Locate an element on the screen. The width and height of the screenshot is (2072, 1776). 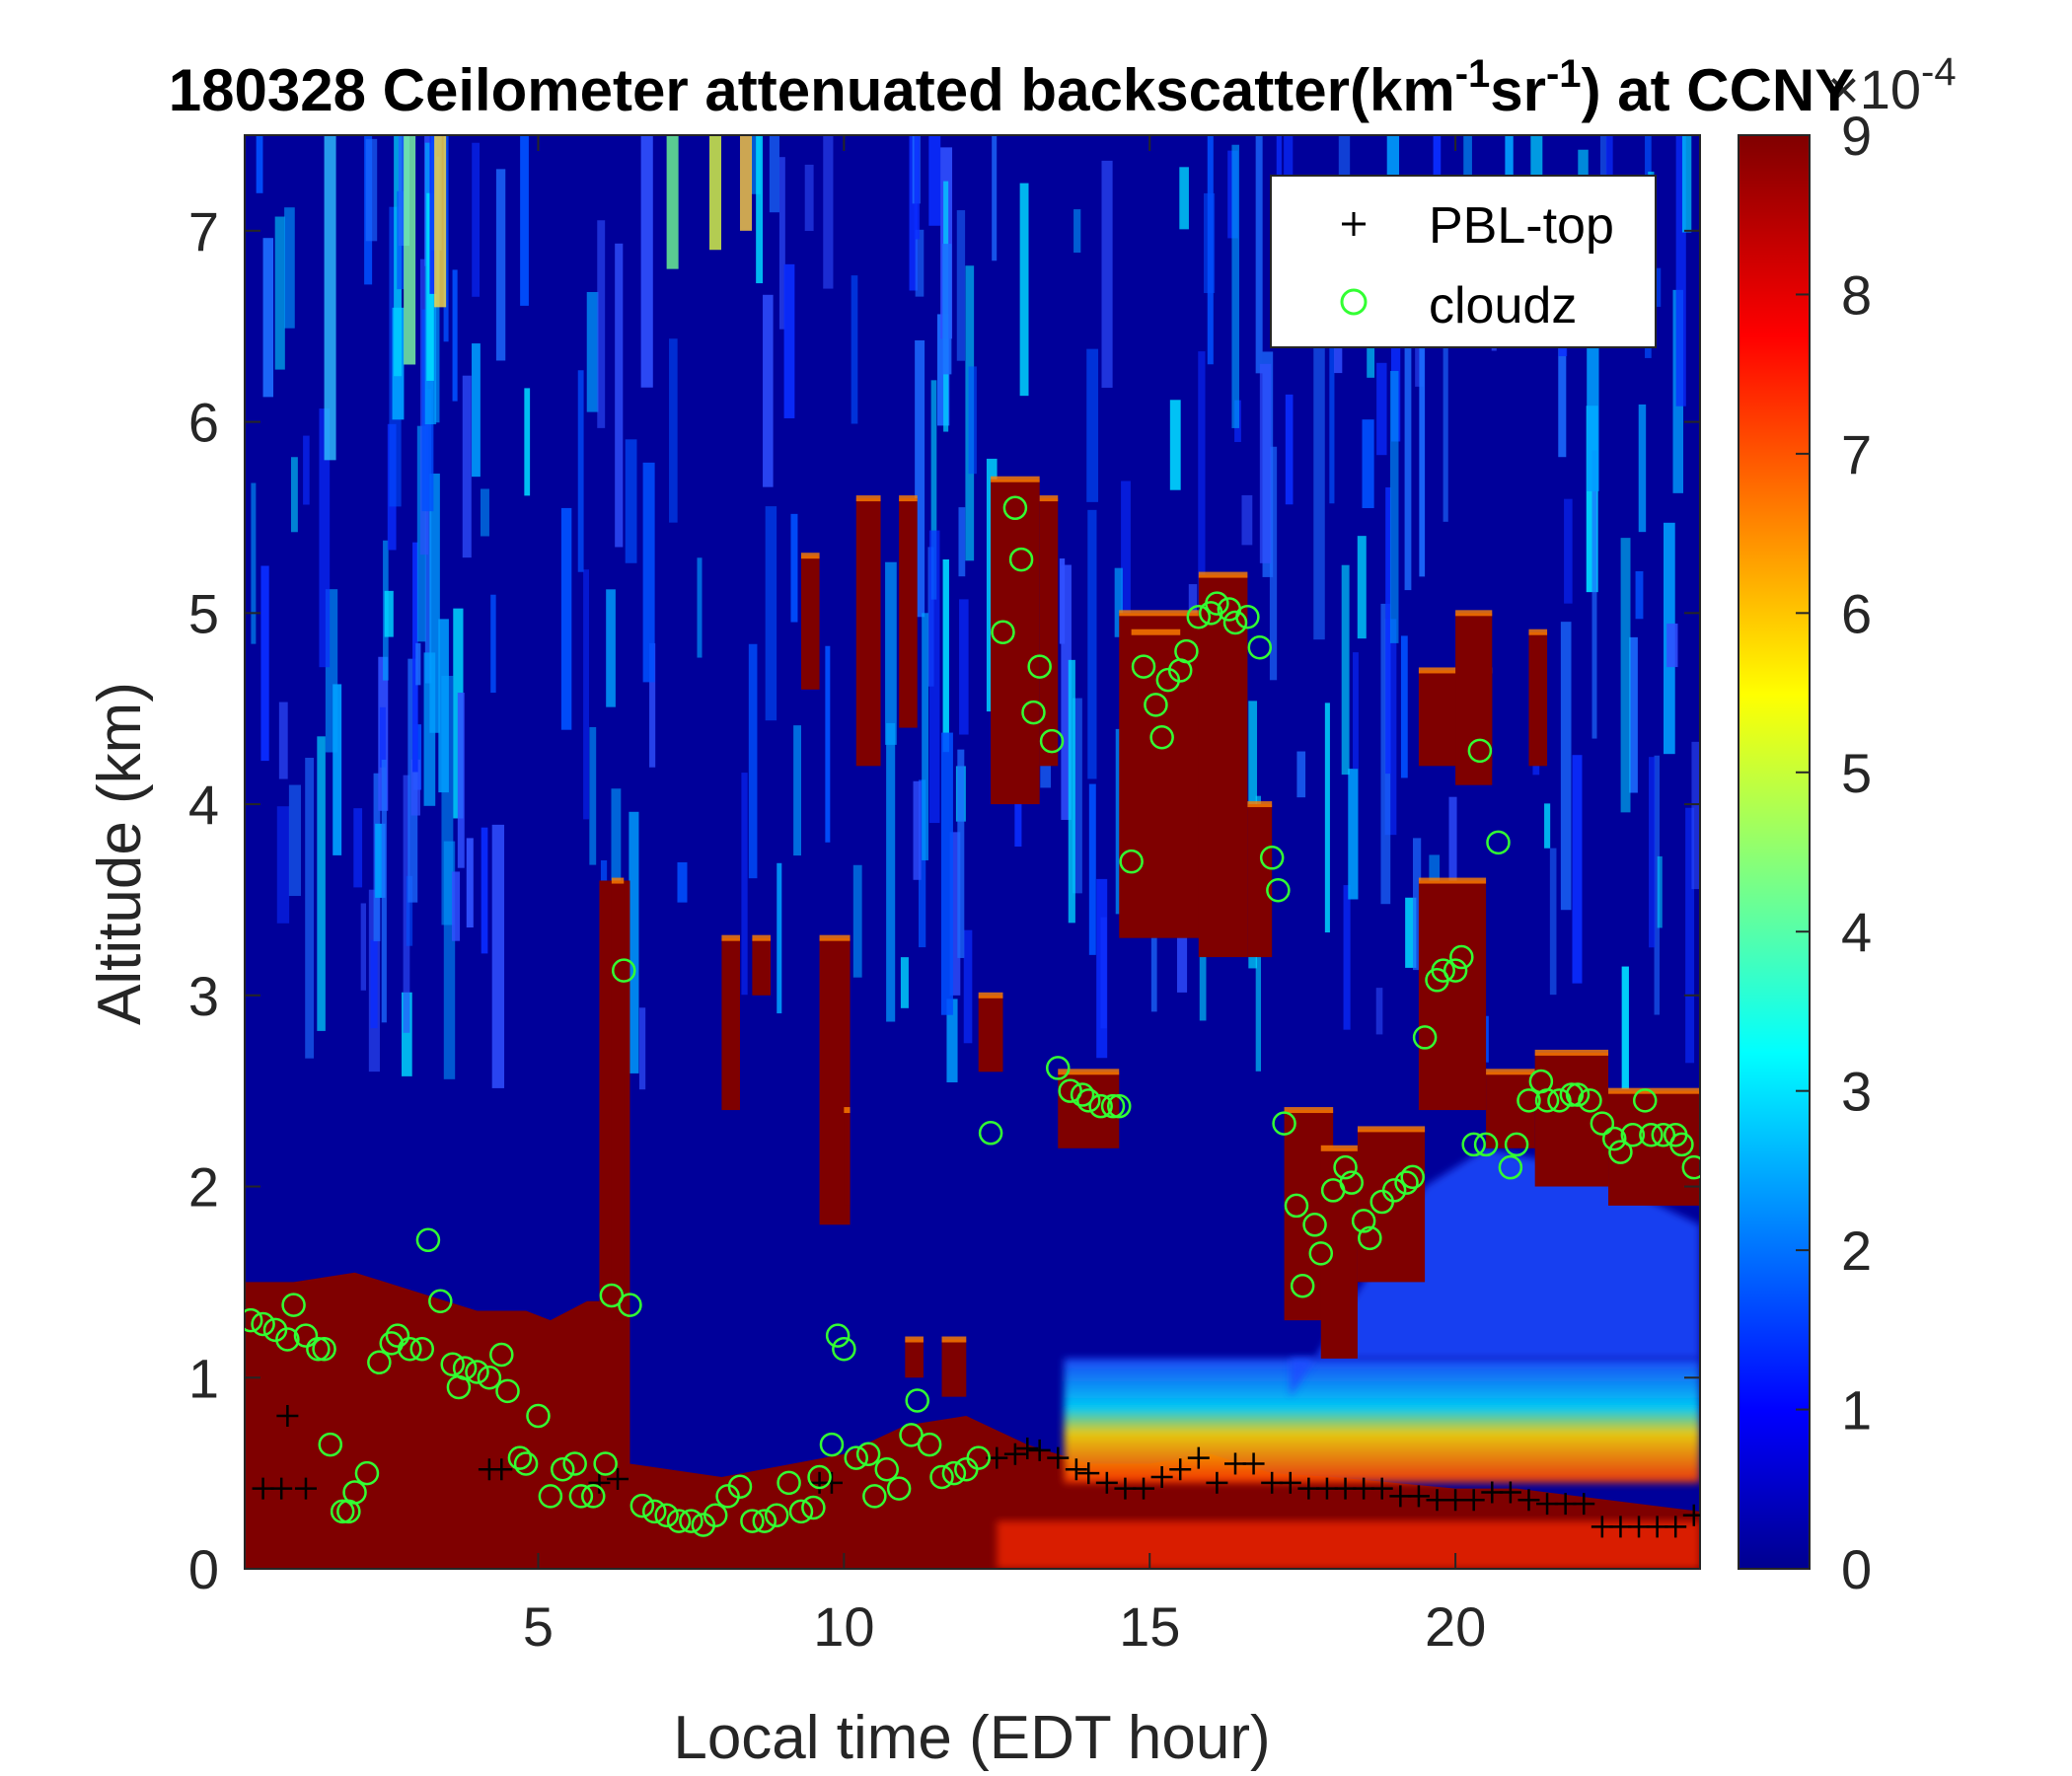
pbl-transition-band is located at coordinates (1382, 1421).